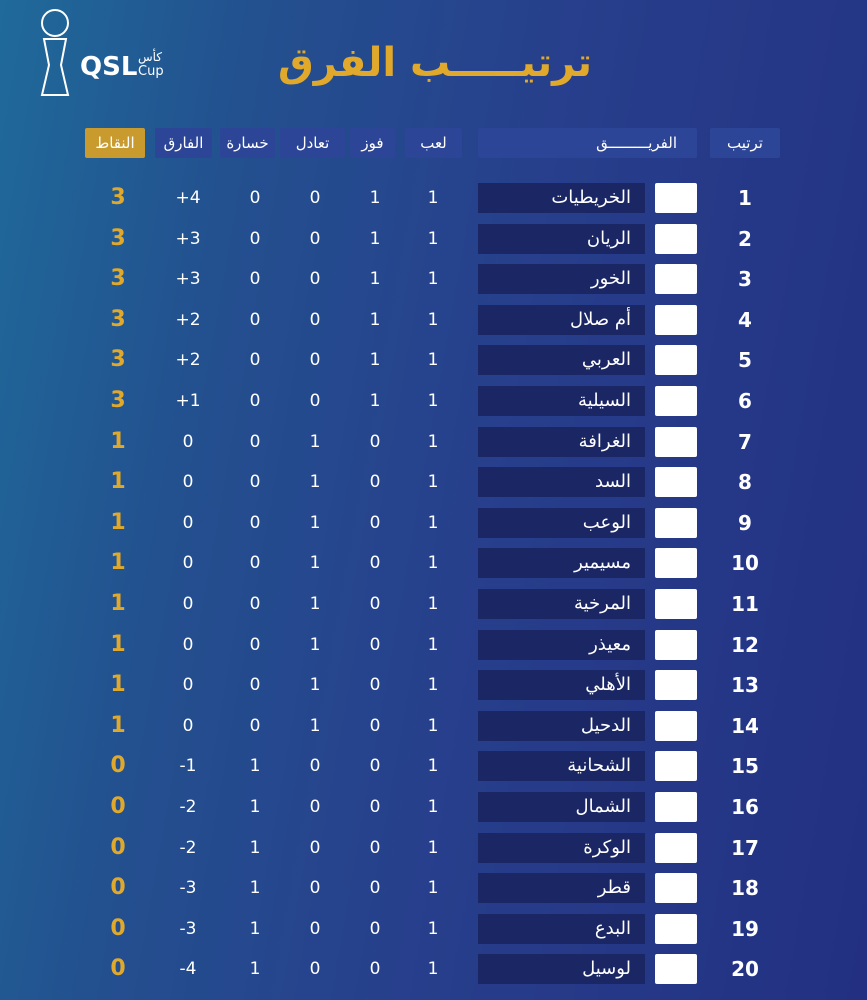 The height and width of the screenshot is (1000, 867). I want to click on team-name: البدع, so click(561, 928).